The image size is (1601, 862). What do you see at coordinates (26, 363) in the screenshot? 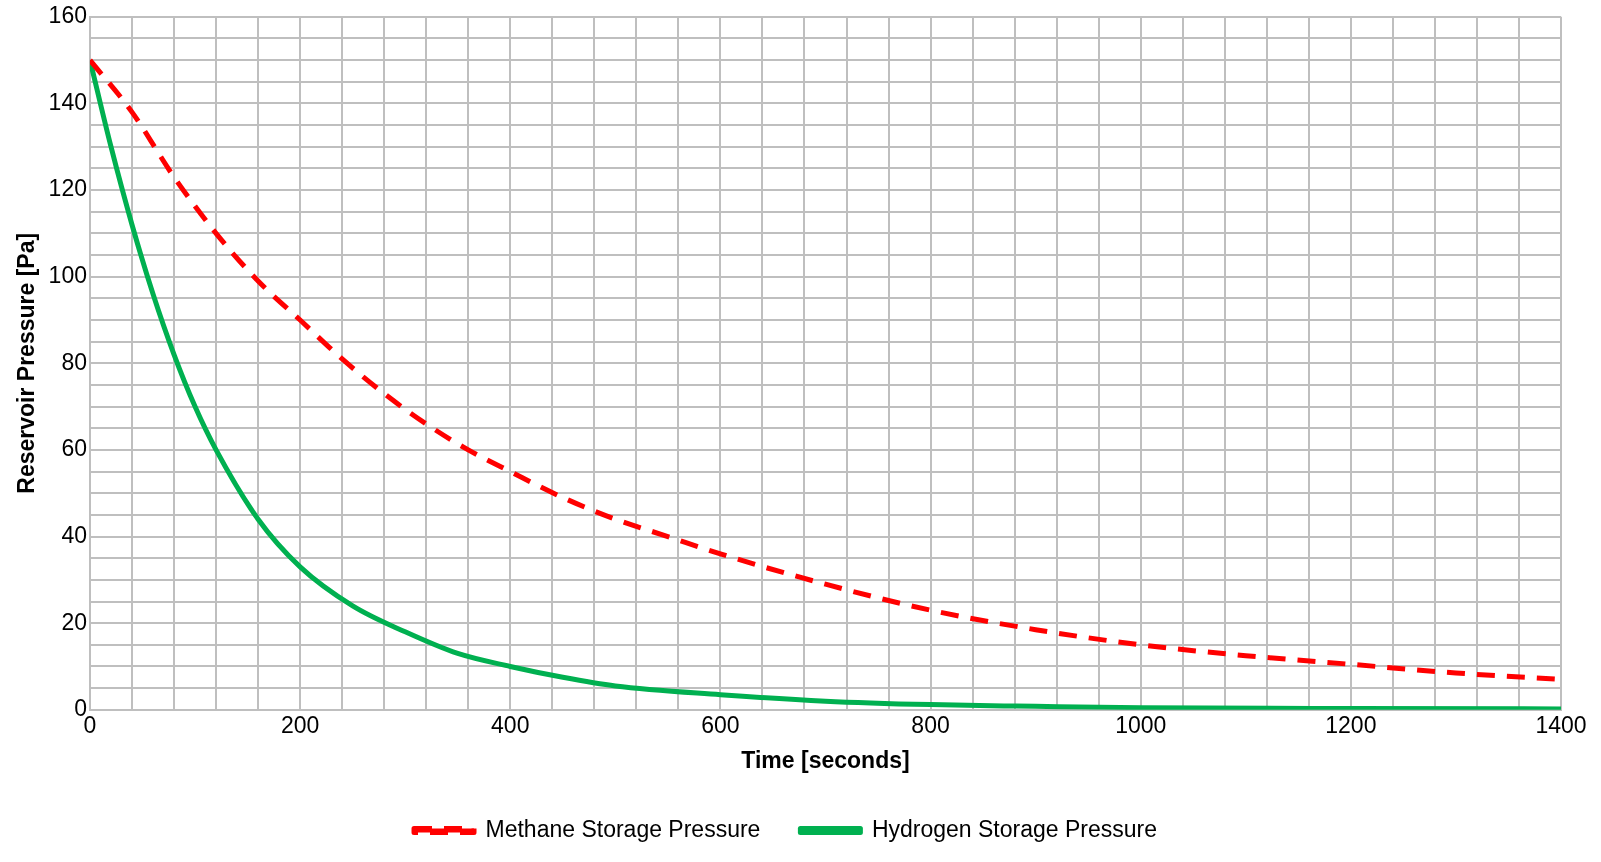
I see `y-axis-title: Reservoir Pressure [Pa]` at bounding box center [26, 363].